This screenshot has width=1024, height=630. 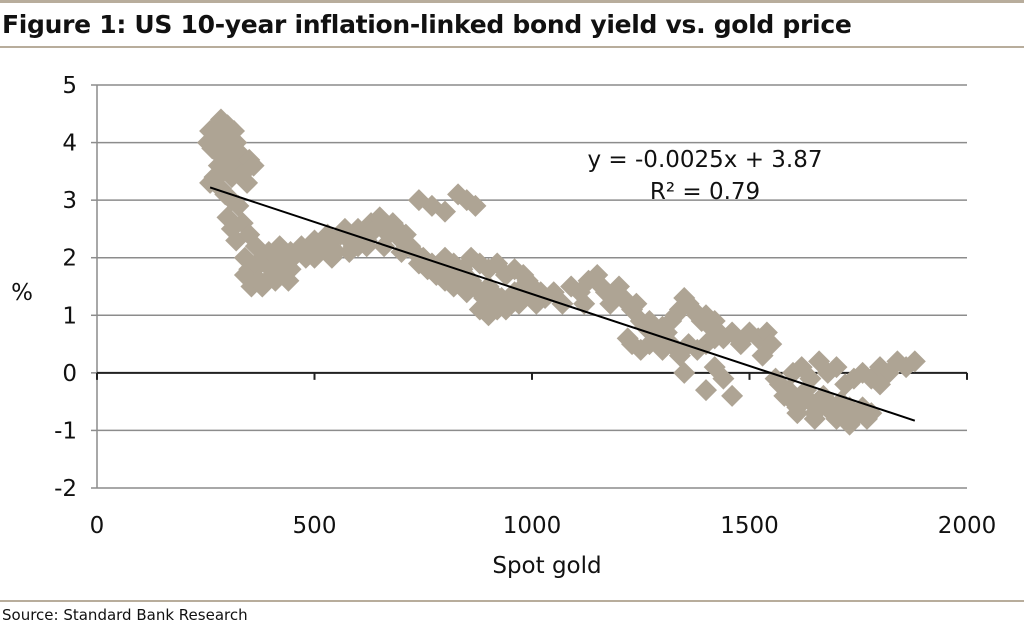 I want to click on x-axis-ticks: 0 500 1000 1500 2000, so click(x=543, y=526).